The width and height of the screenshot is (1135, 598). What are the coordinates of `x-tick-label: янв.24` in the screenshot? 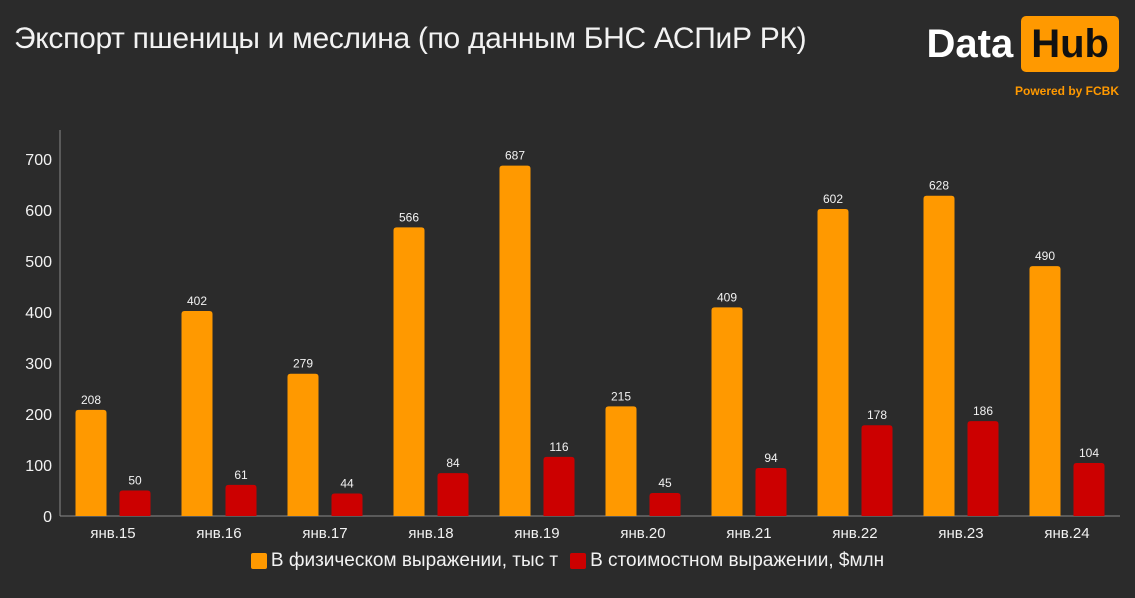 It's located at (1066, 533).